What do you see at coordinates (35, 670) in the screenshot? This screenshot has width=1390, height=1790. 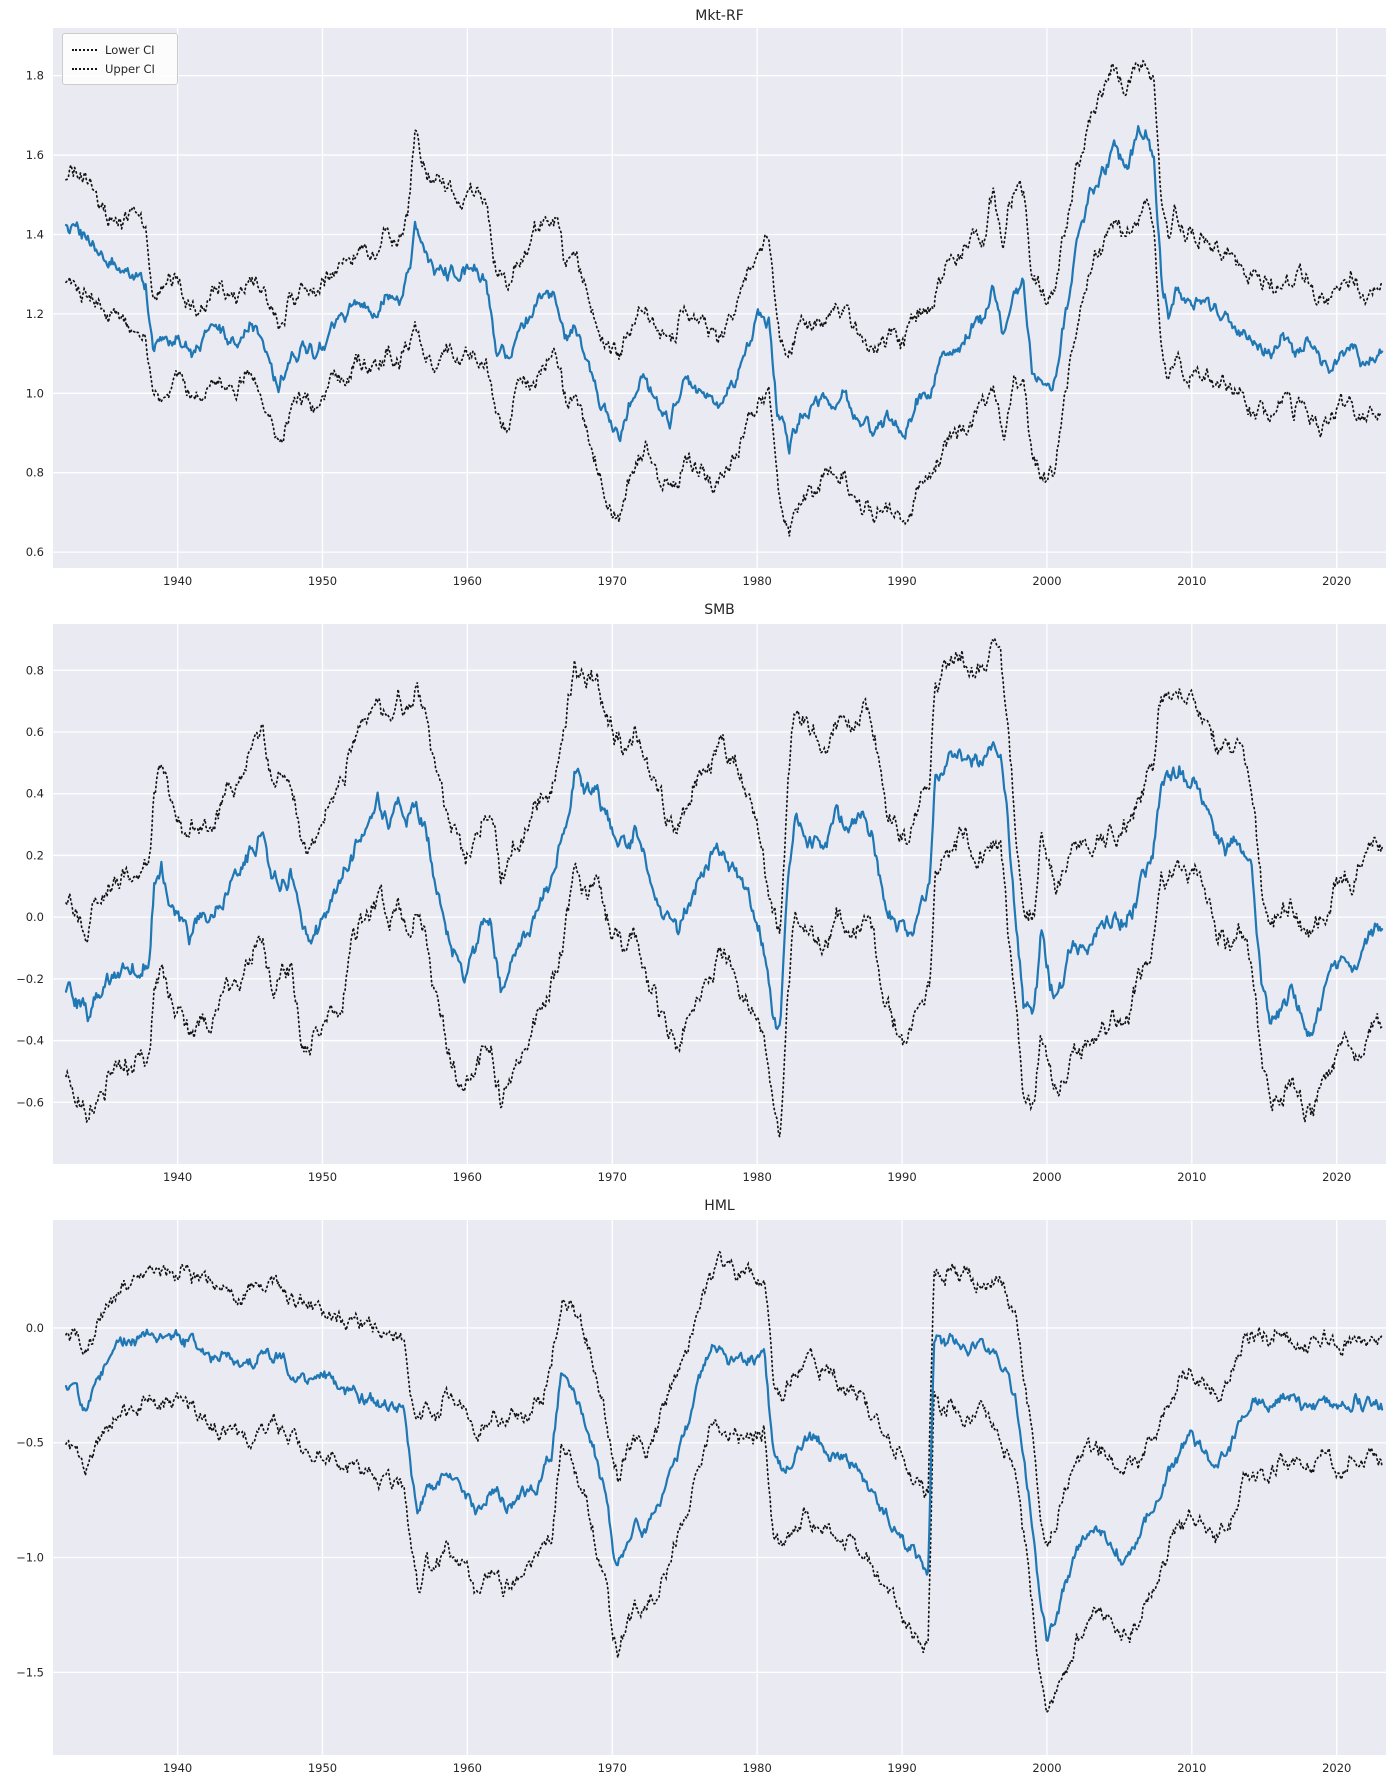 I see `smb-y-tick-label: 0.8` at bounding box center [35, 670].